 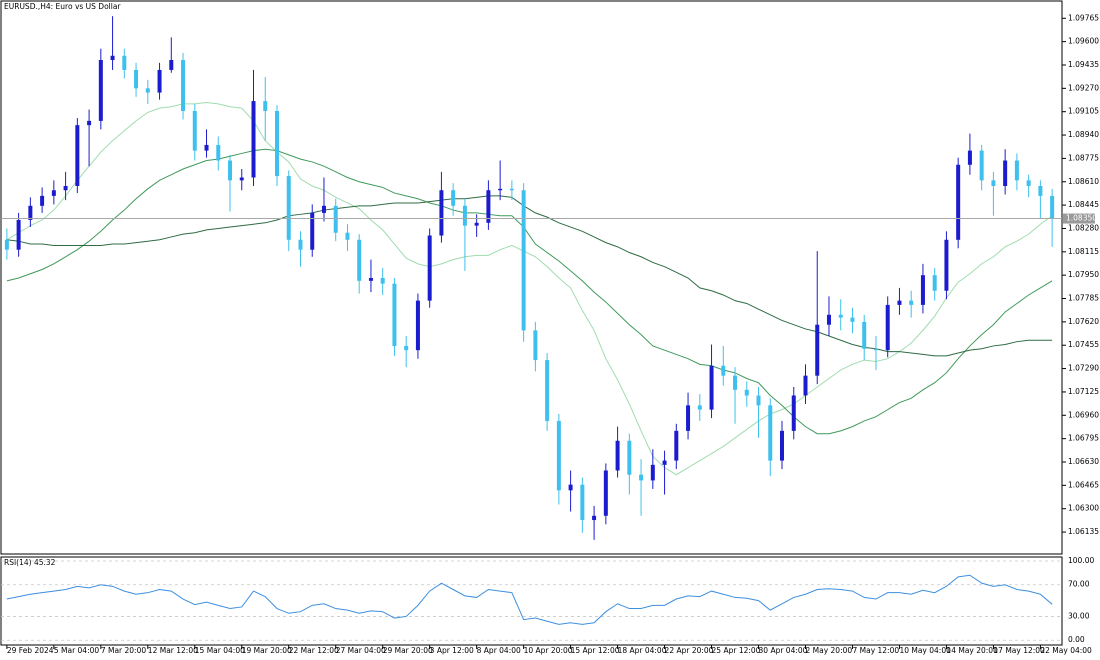 What do you see at coordinates (408, 650) in the screenshot?
I see `x-tick-label: 29 Mar 20:00` at bounding box center [408, 650].